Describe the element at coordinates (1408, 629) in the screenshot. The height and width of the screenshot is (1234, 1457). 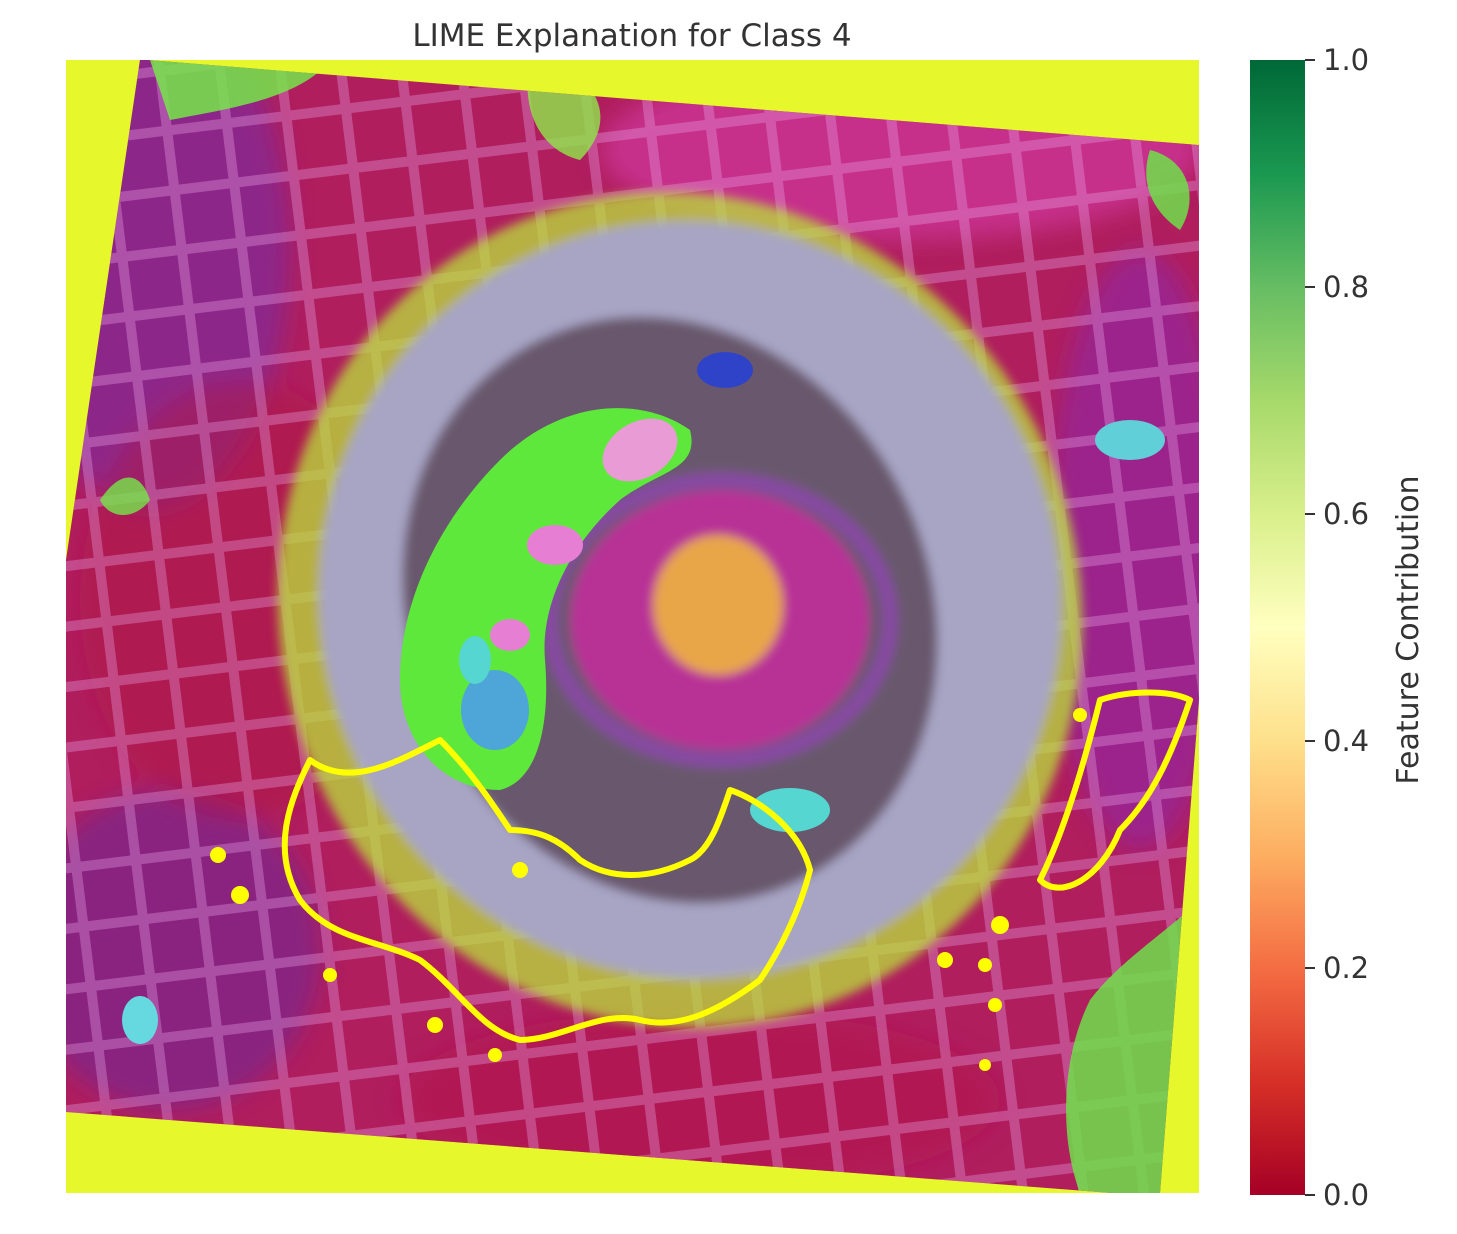
I see `colorbar-label: Feature Contribution` at that location.